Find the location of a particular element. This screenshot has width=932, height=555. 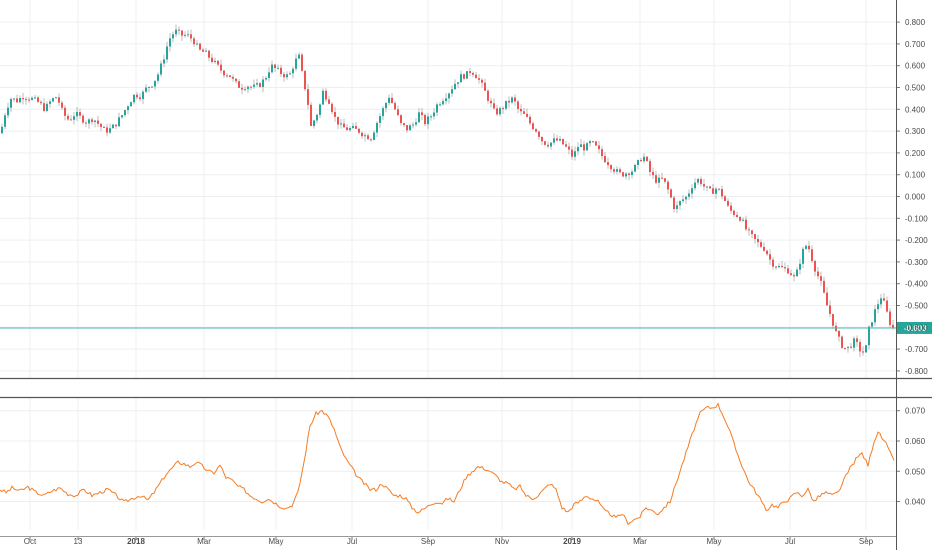

last-price-line: -0.603 is located at coordinates (466, 327).